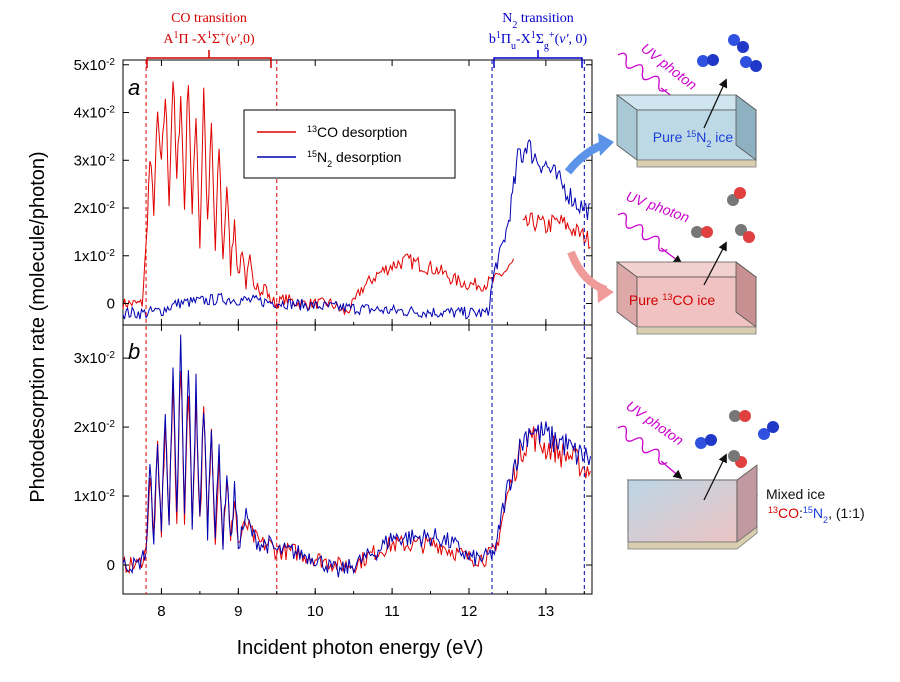 Image resolution: width=900 pixels, height=682 pixels. Describe the element at coordinates (134, 351) in the screenshot. I see `panel-label-b: b` at that location.